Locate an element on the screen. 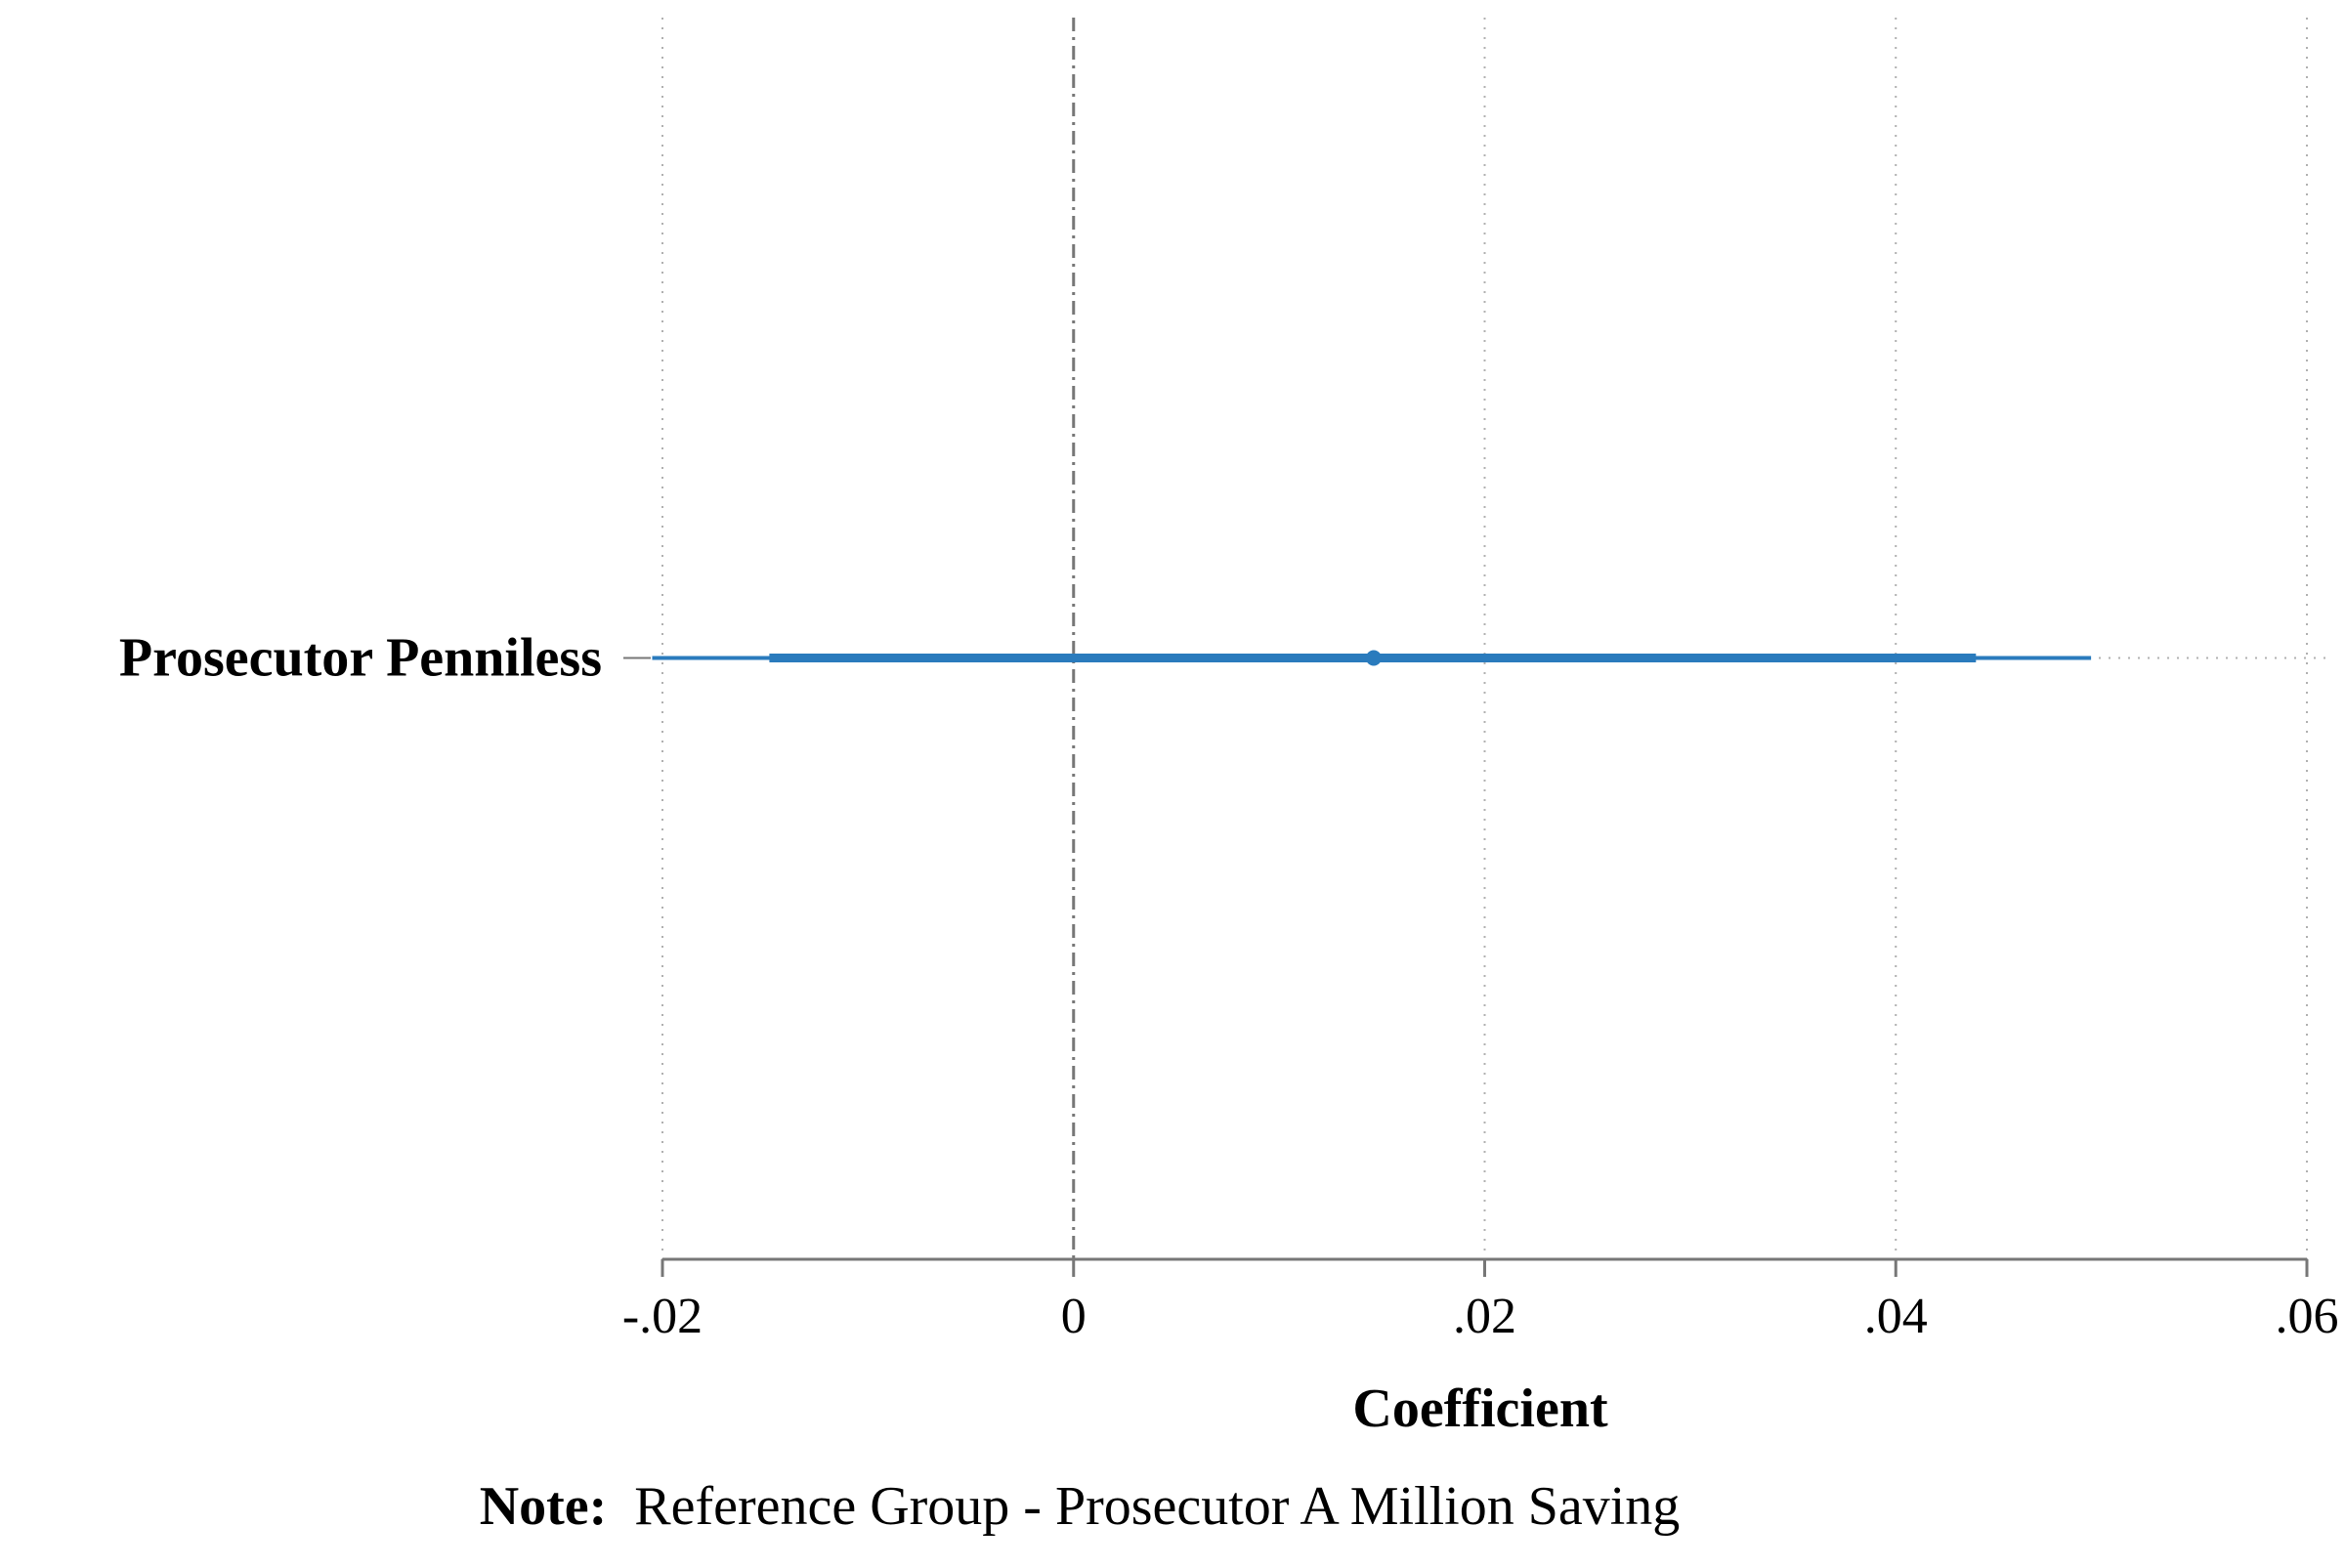 This screenshot has height=1568, width=2345. x-tick-label-2: .02 is located at coordinates (1484, 1316).